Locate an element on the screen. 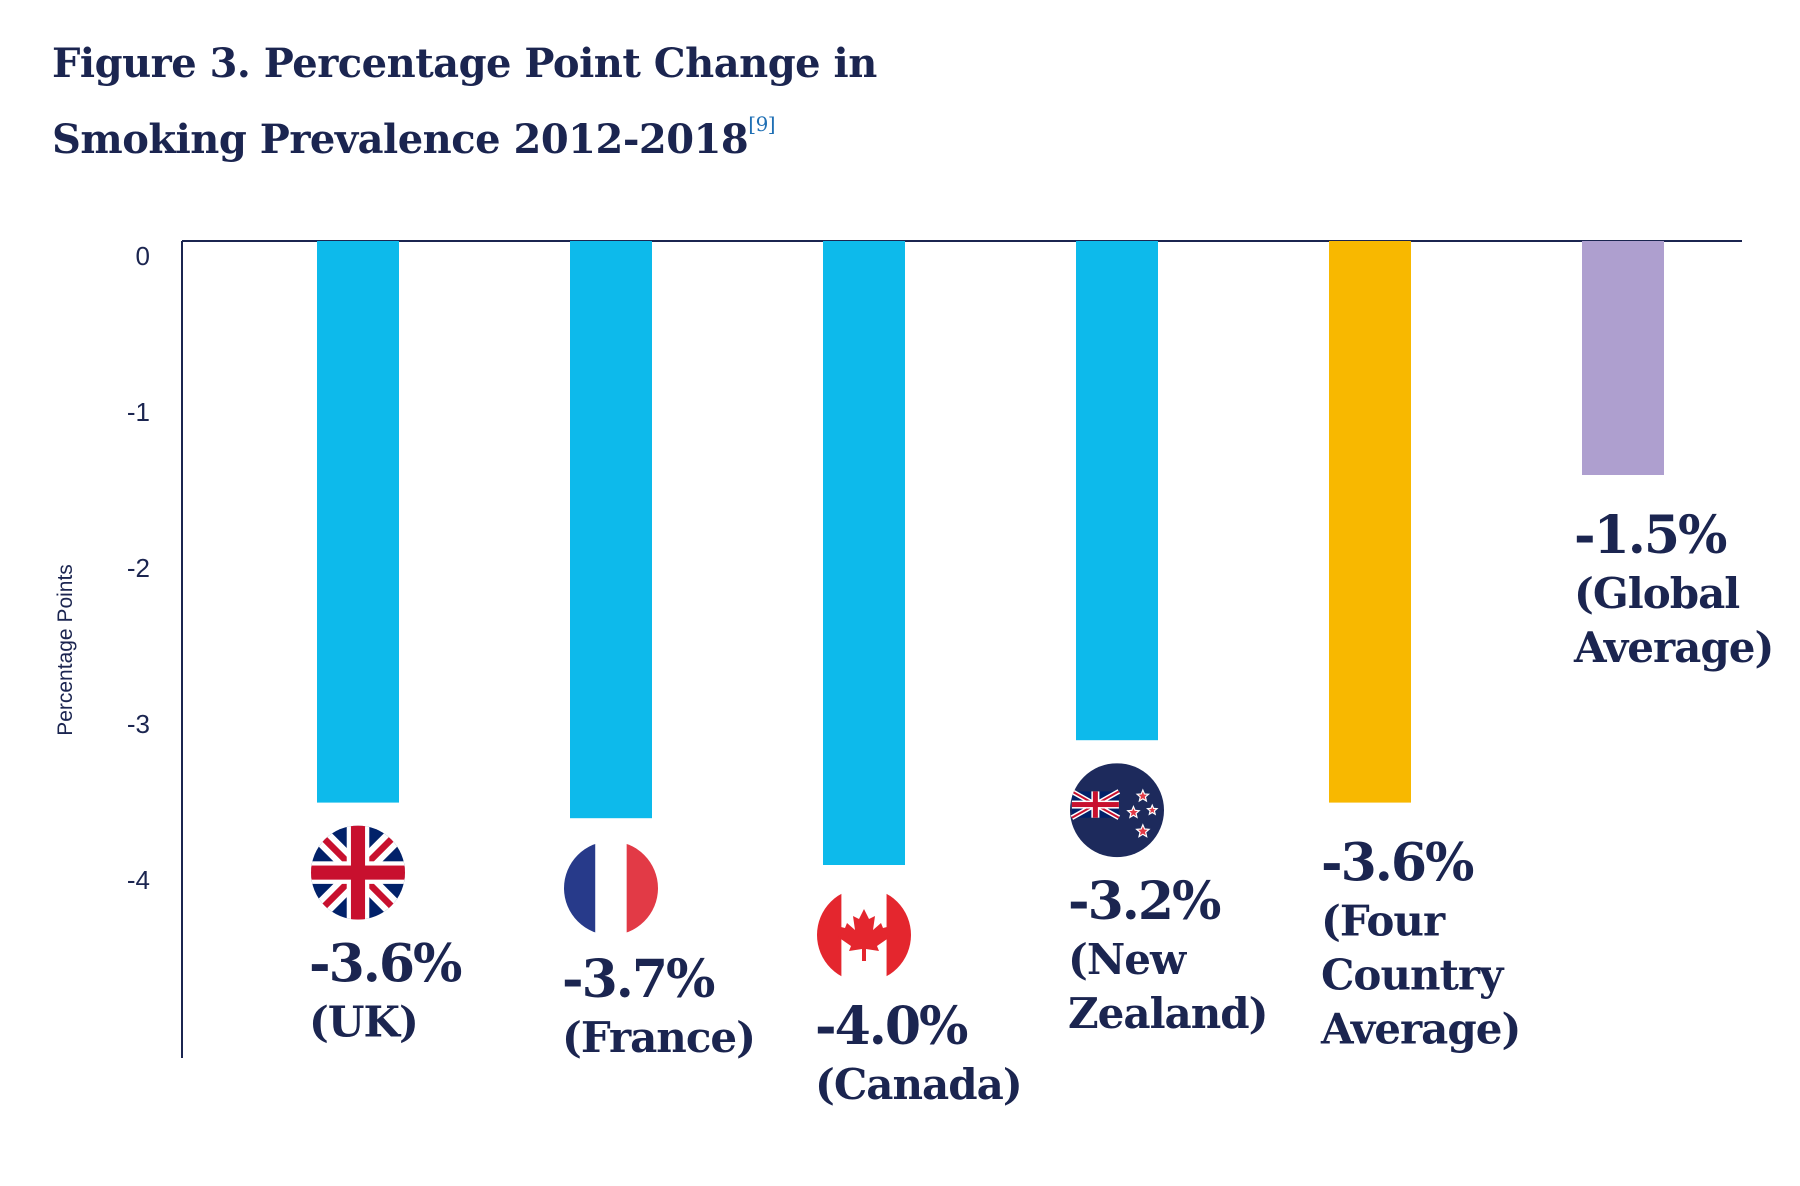 This screenshot has height=1186, width=1800. title-line-1: Figure 3. Percentage Point Change in is located at coordinates (464, 63).